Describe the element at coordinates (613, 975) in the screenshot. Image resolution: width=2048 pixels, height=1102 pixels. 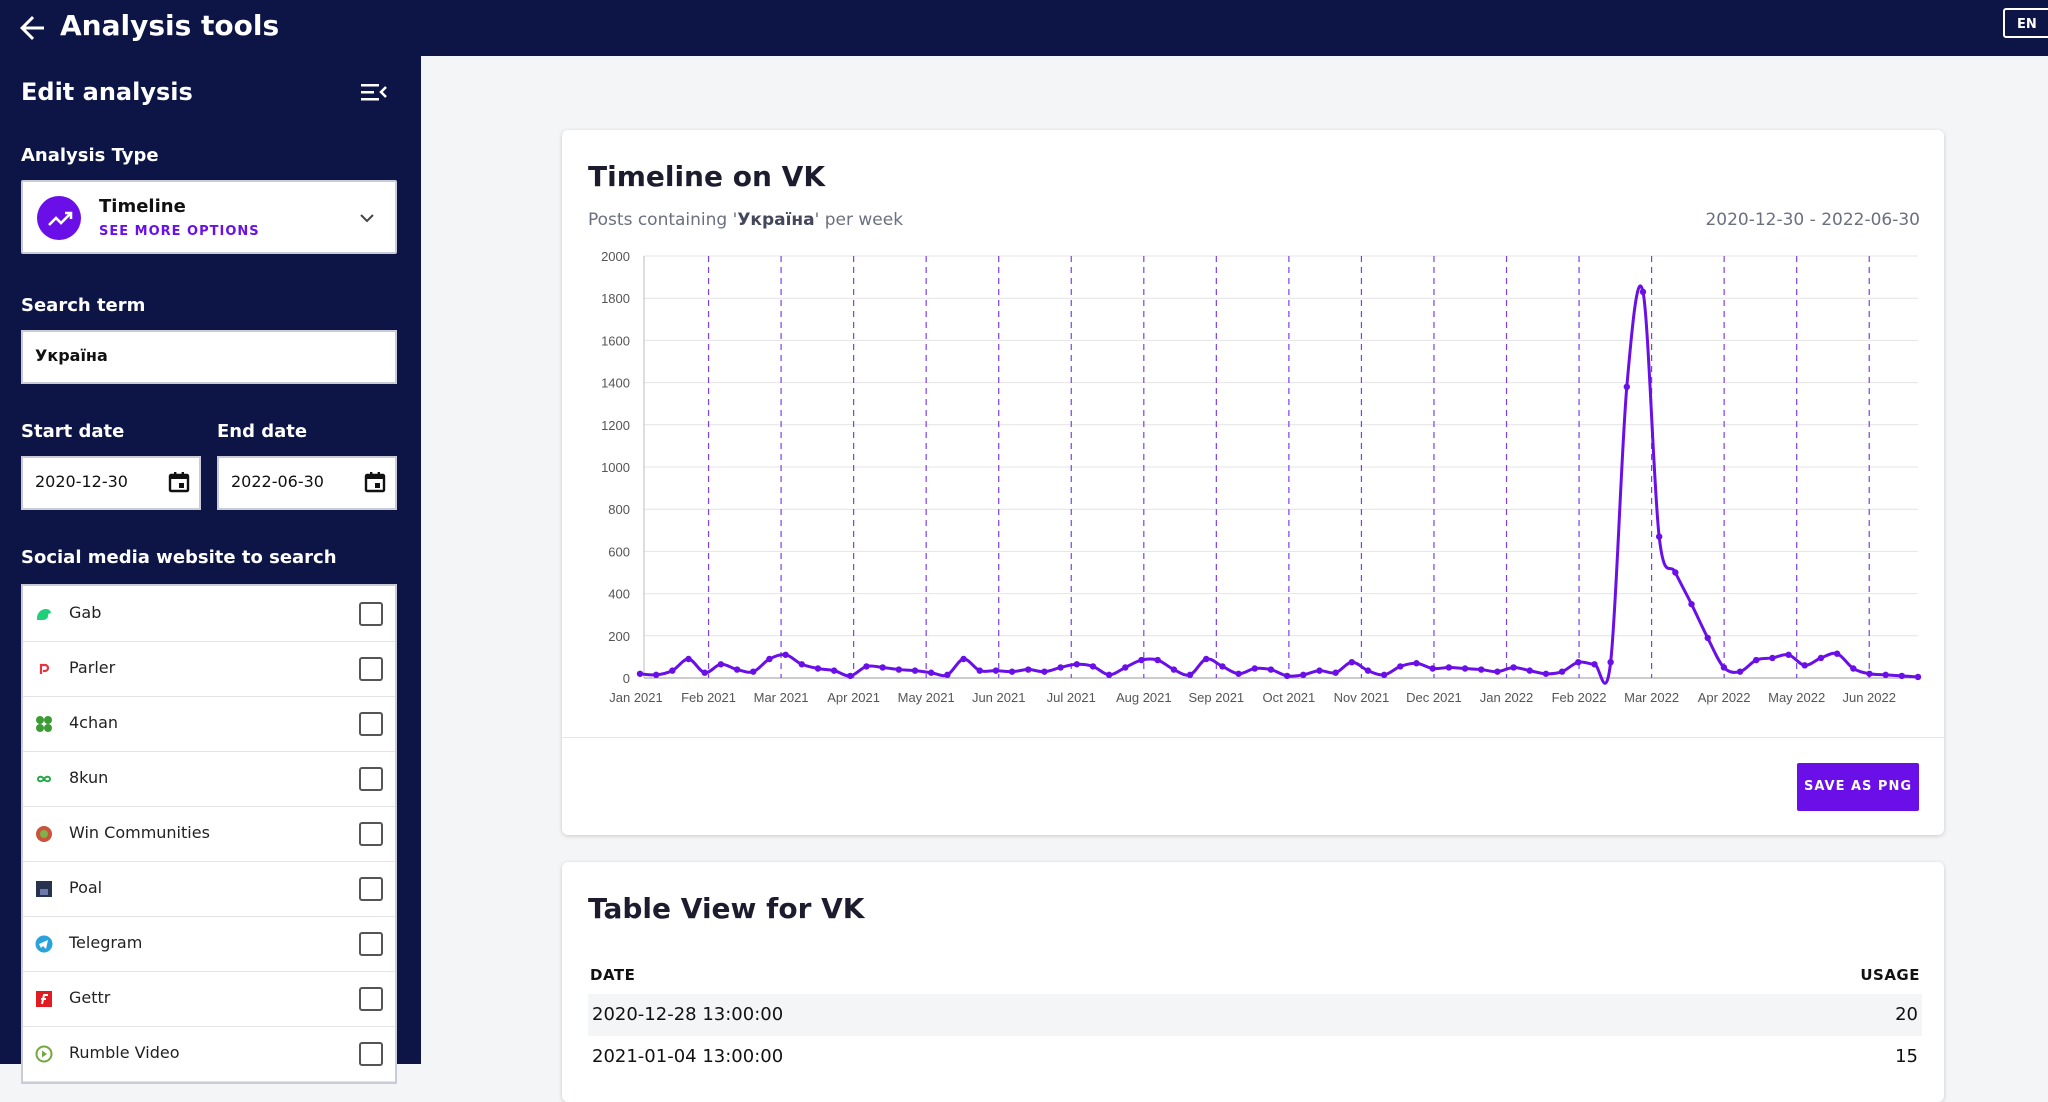
I see `date-column-header: DATE` at that location.